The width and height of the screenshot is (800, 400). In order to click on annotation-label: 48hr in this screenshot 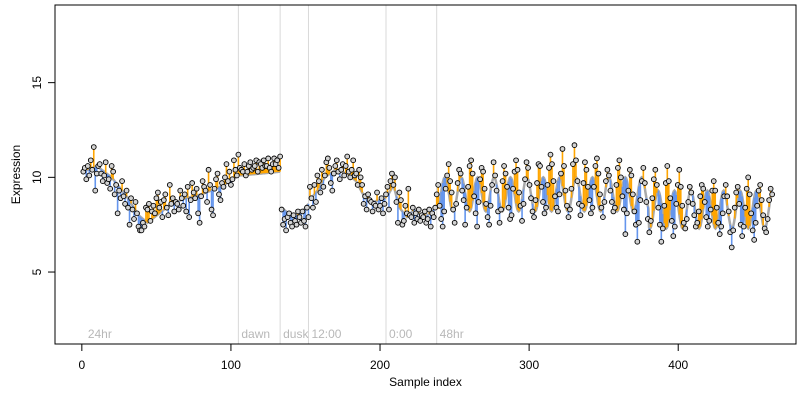, I will do `click(452, 334)`.